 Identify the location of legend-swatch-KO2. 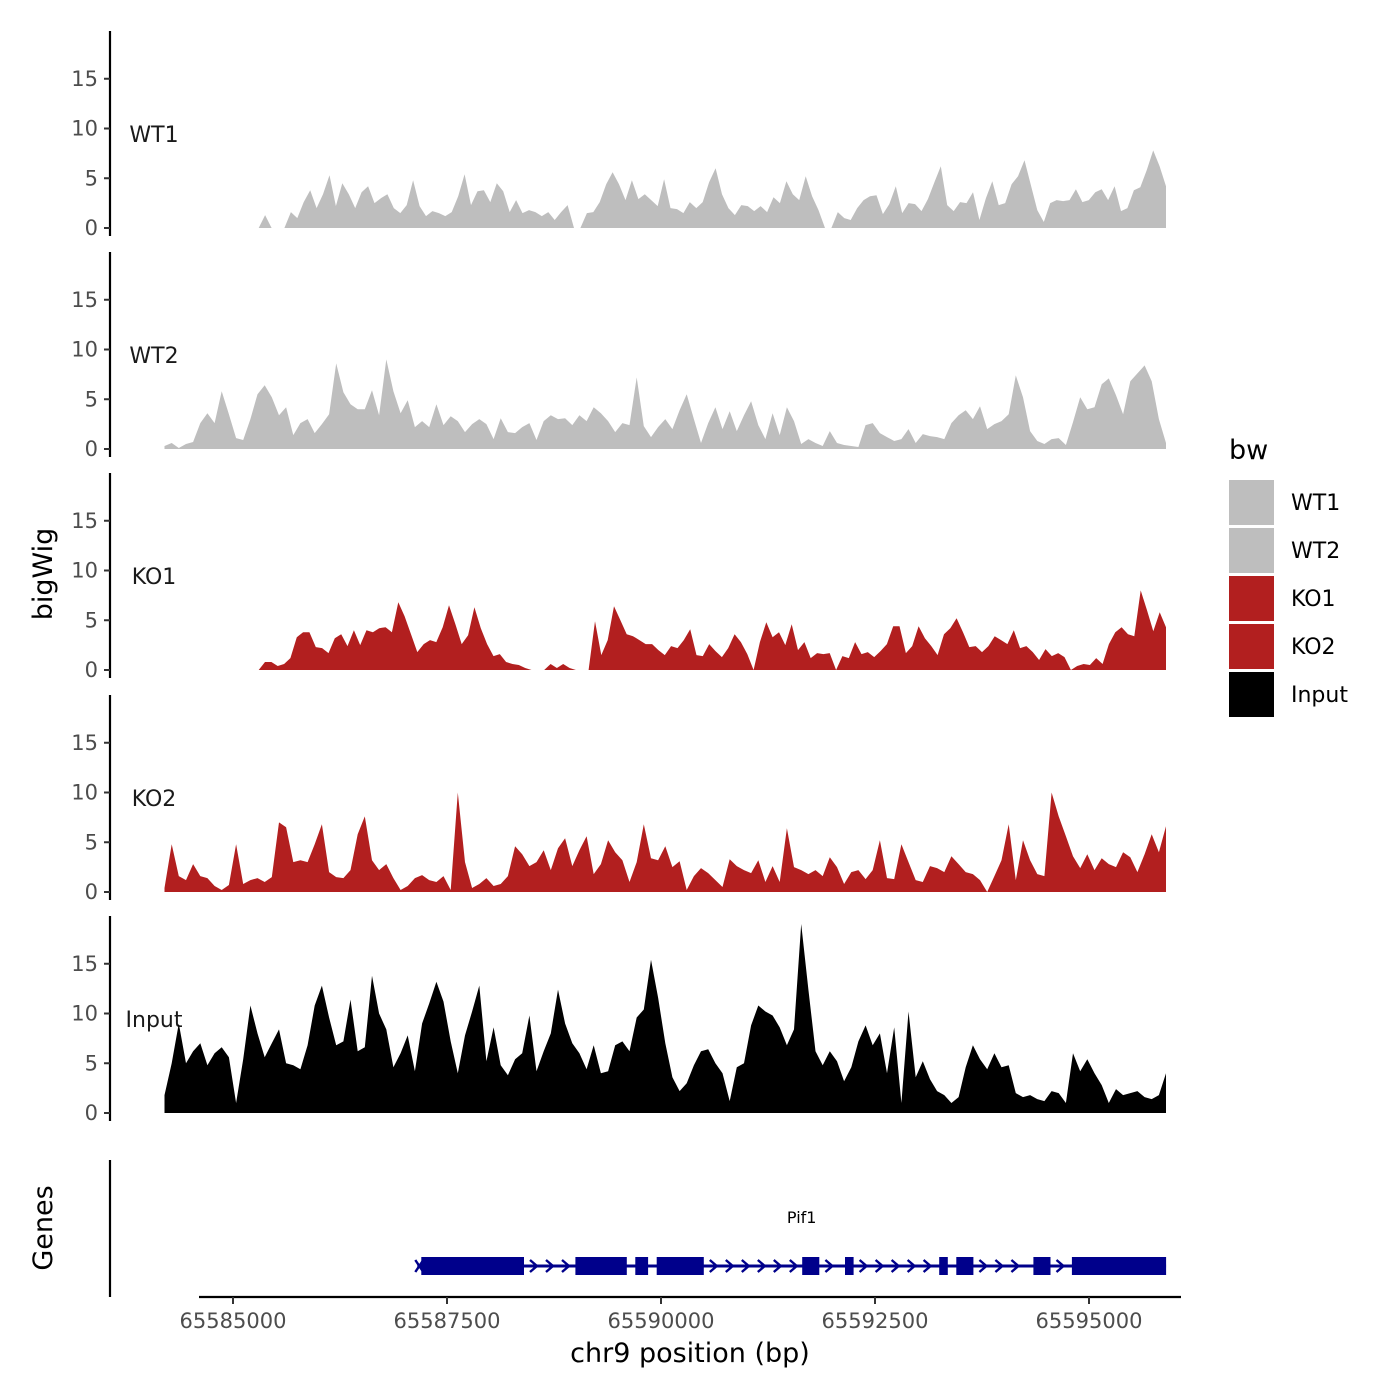
(1251, 646).